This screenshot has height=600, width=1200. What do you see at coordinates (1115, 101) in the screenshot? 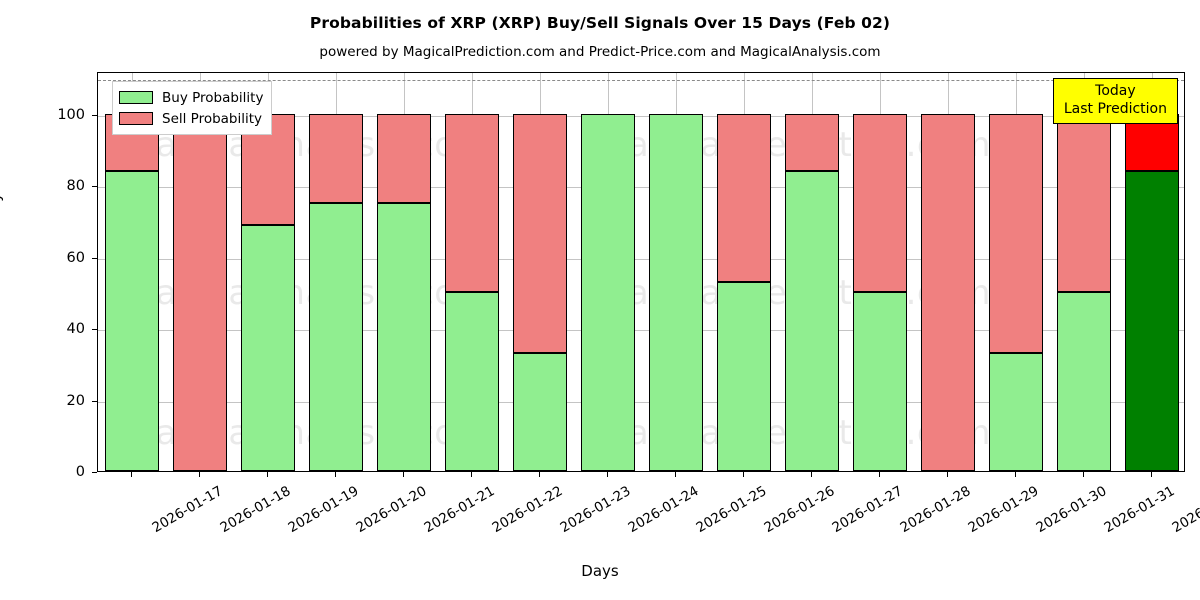
I see `today-annotation-box: Today Last Prediction` at bounding box center [1115, 101].